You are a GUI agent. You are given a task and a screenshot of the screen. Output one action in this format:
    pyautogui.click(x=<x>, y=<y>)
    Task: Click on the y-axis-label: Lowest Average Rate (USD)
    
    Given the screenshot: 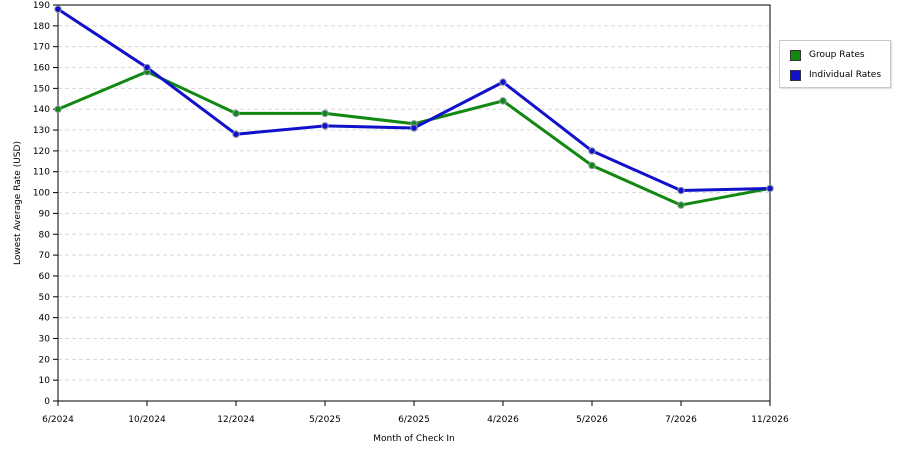 What is the action you would take?
    pyautogui.click(x=18, y=203)
    